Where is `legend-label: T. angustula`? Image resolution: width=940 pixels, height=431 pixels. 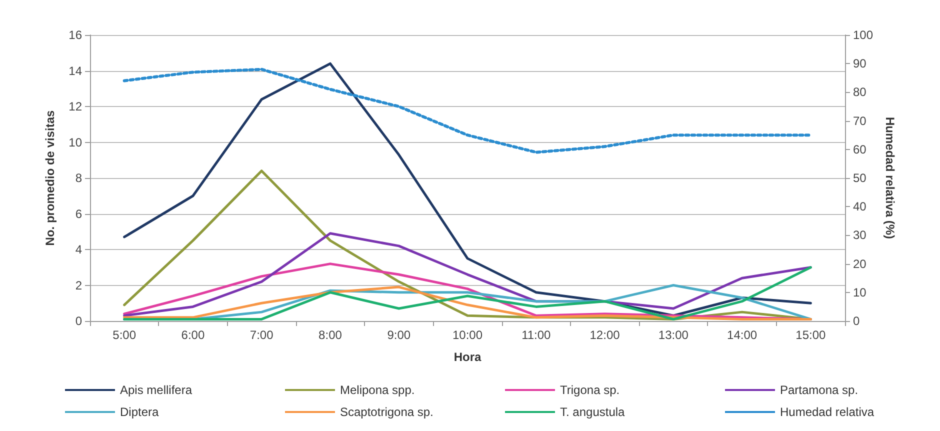 legend-label: T. angustula is located at coordinates (593, 412).